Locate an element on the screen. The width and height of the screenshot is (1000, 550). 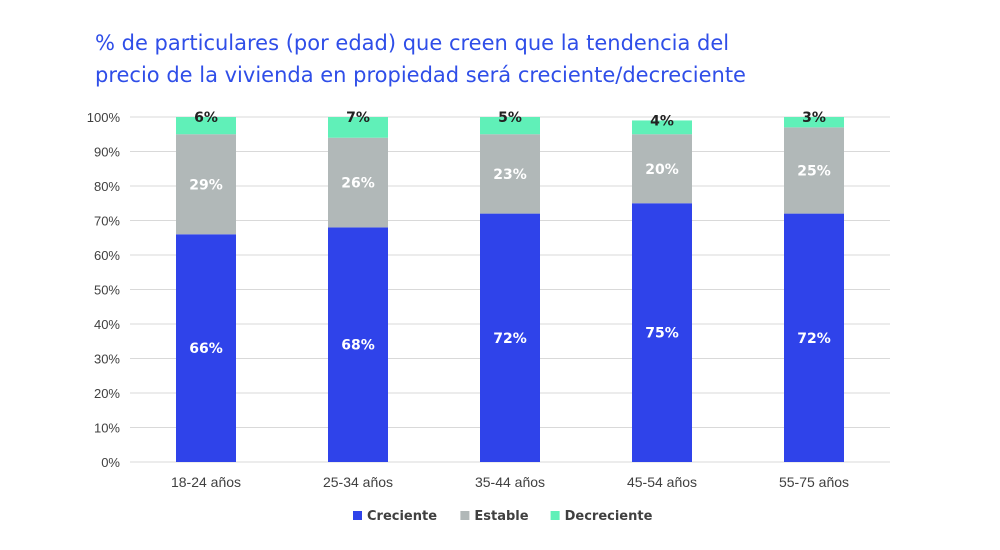
legend-swatch-estable is located at coordinates (465, 515).